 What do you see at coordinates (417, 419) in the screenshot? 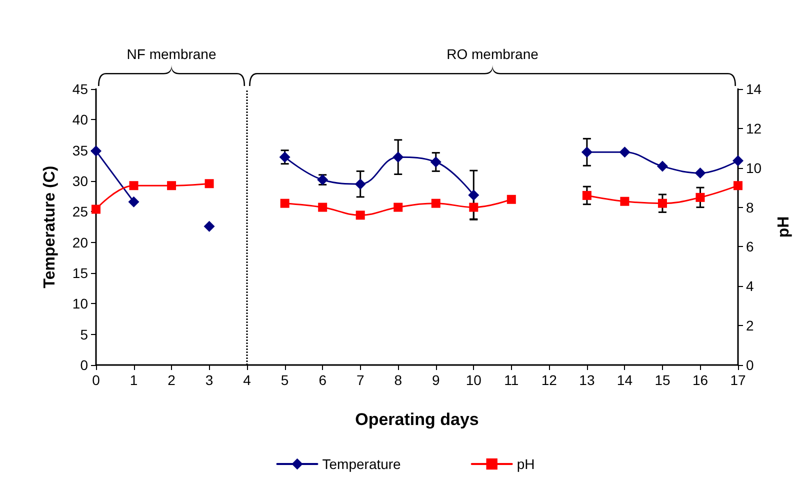
I see `x-axis-title: Operating days` at bounding box center [417, 419].